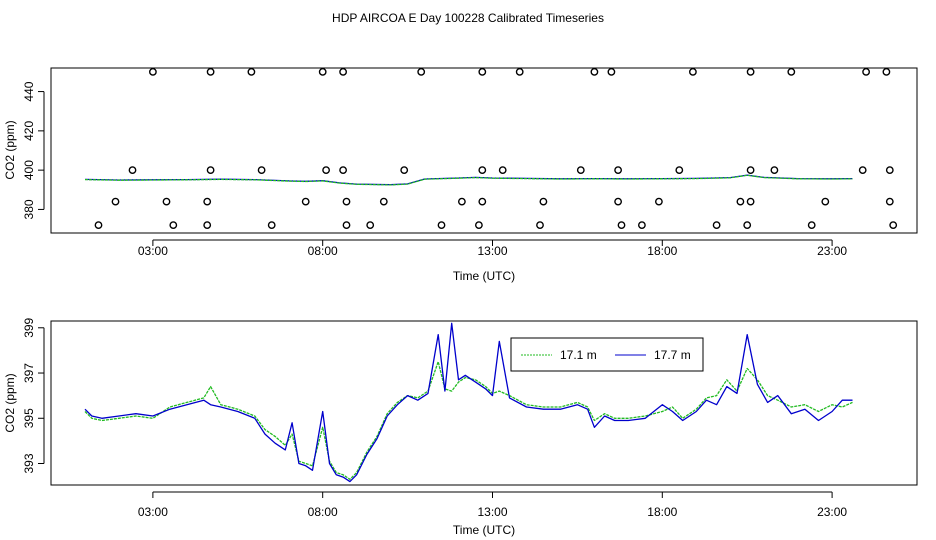 The image size is (936, 540). Describe the element at coordinates (29, 91) in the screenshot. I see `top-y-tick-label: 440` at that location.